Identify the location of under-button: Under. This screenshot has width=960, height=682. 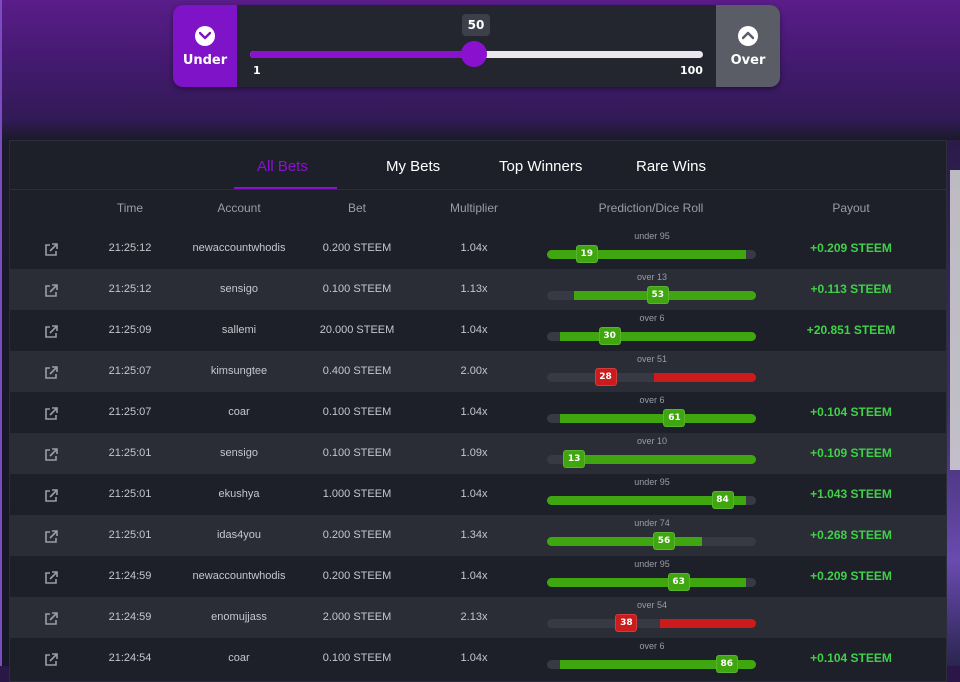
(205, 46).